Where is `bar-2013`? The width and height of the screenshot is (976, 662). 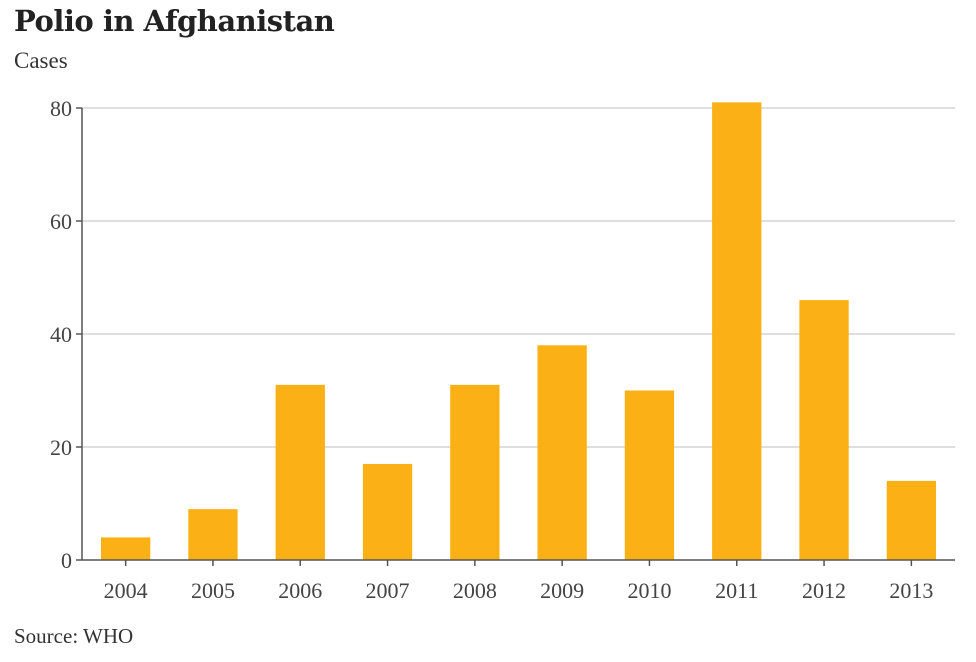 bar-2013 is located at coordinates (911, 520).